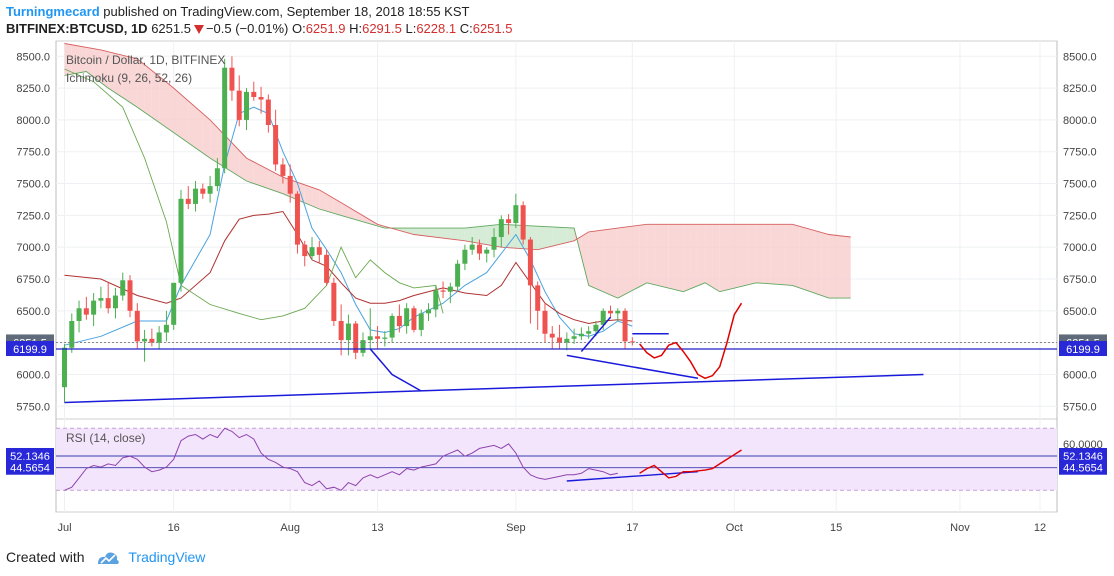 This screenshot has width=1114, height=576. What do you see at coordinates (33, 216) in the screenshot?
I see `y-tick-left: 7250.0` at bounding box center [33, 216].